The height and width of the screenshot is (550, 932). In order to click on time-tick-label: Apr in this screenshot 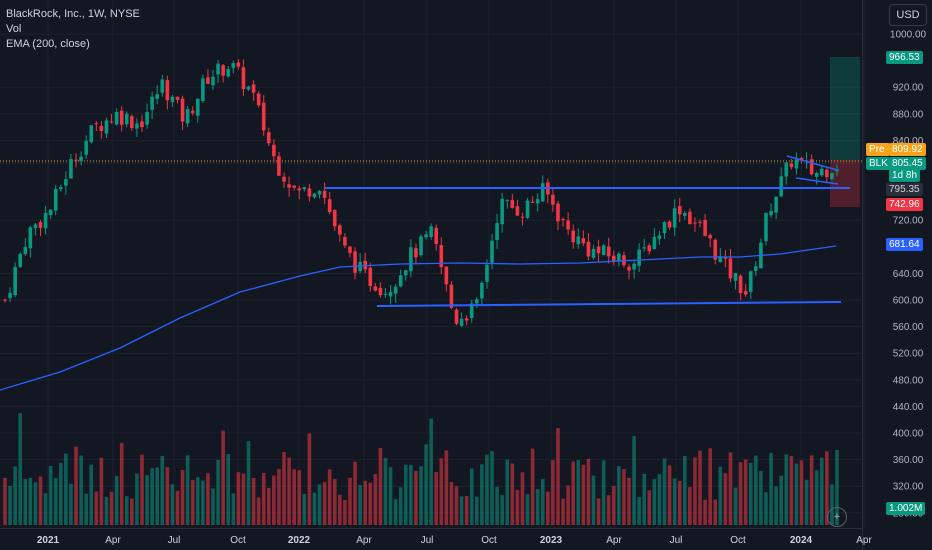, I will do `click(614, 540)`.